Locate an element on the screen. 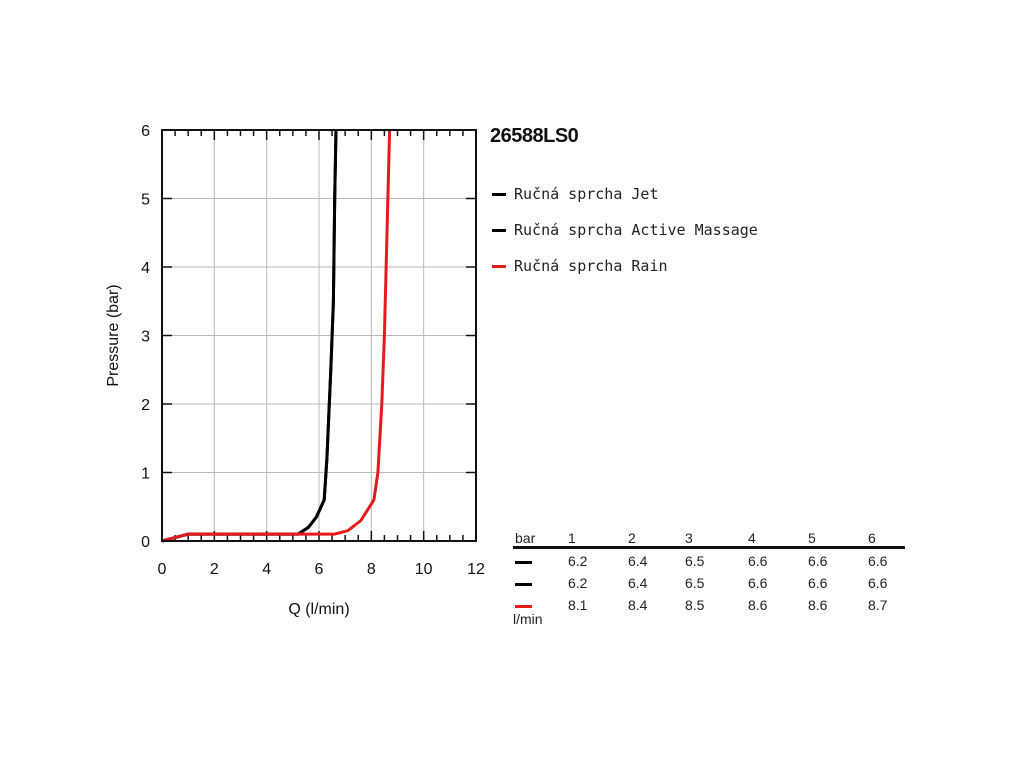  x-tick-label: 10 is located at coordinates (424, 569).